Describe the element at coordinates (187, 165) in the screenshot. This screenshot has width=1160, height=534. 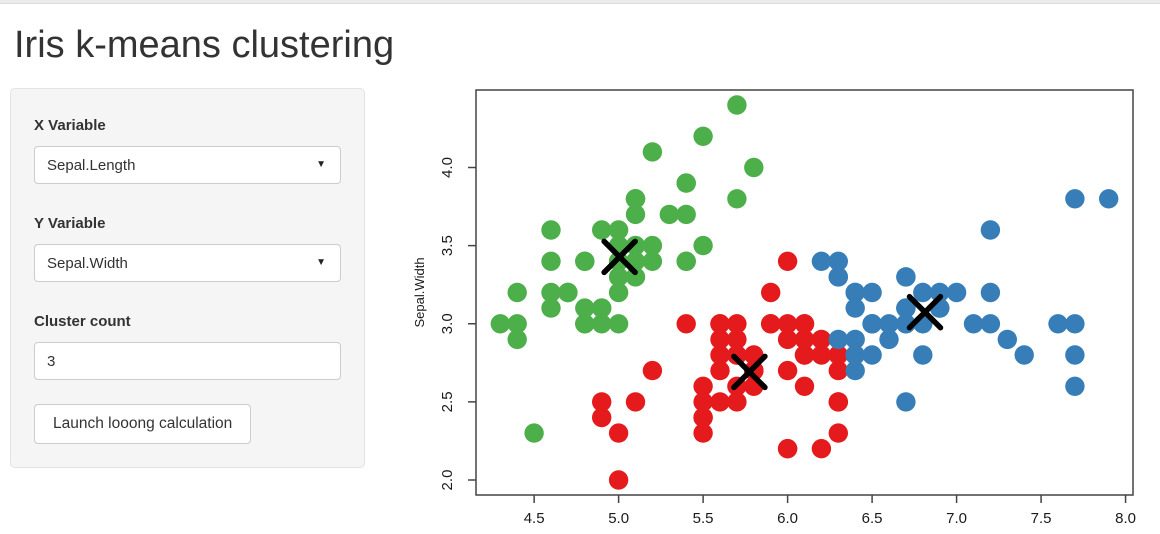
I see `x-variable-select: Sepal.Length ▼` at that location.